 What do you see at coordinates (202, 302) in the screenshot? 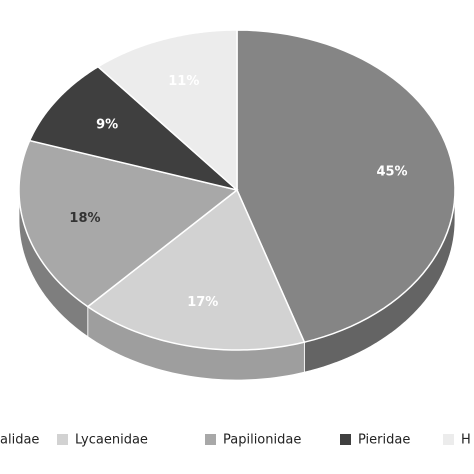
I see `value-label: 17%` at bounding box center [202, 302].